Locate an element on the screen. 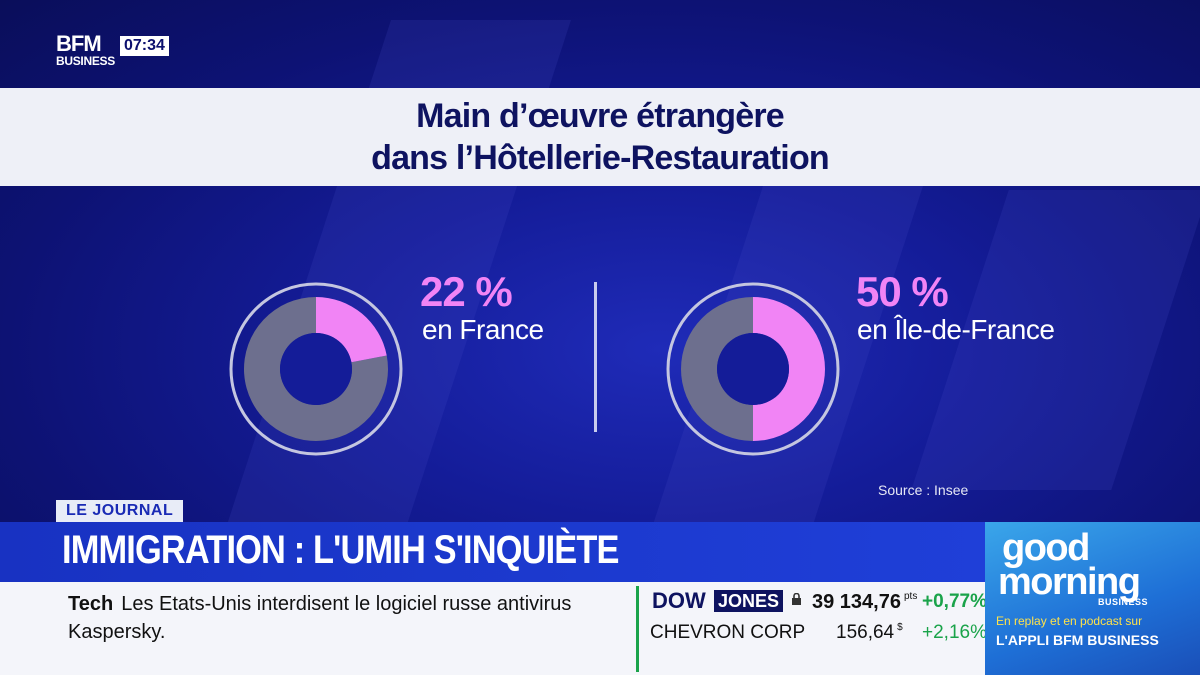 This screenshot has width=1200, height=675. lock-icon is located at coordinates (796, 599).